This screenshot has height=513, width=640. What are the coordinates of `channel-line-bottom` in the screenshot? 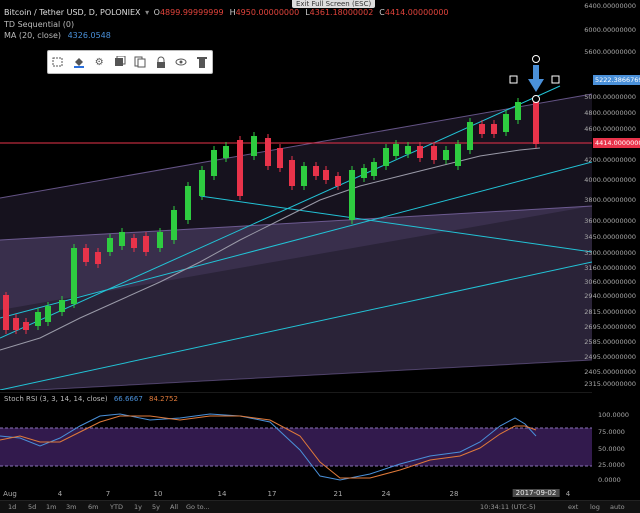 It's located at (309, 374).